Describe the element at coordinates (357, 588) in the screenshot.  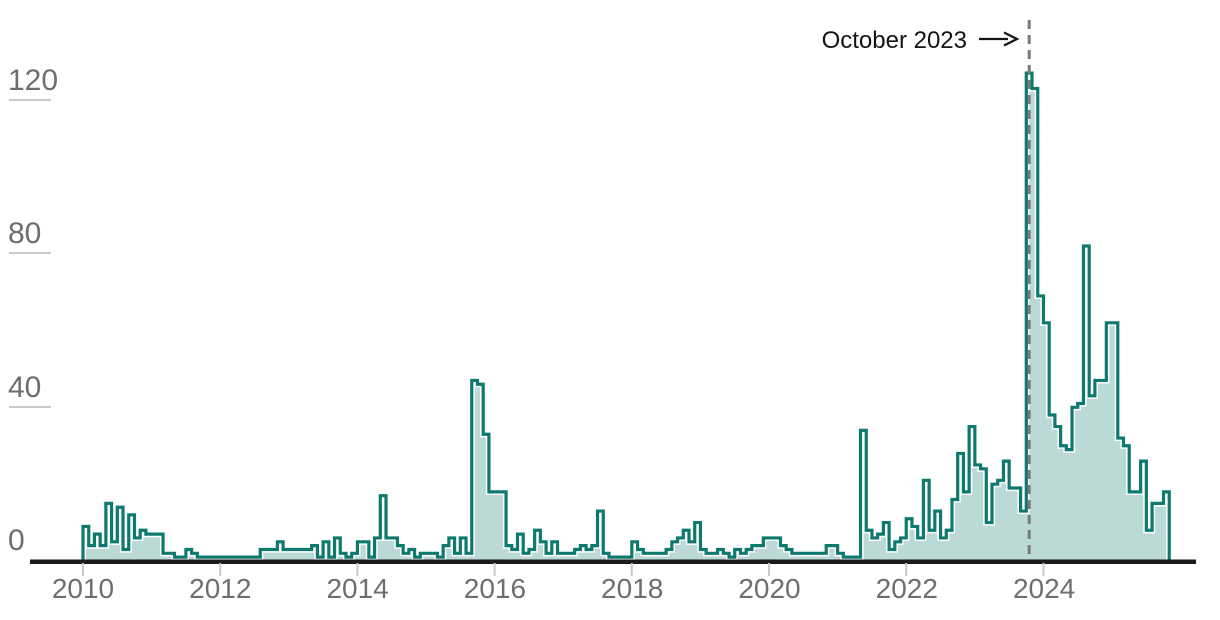
I see `x-label-2014: 2014` at that location.